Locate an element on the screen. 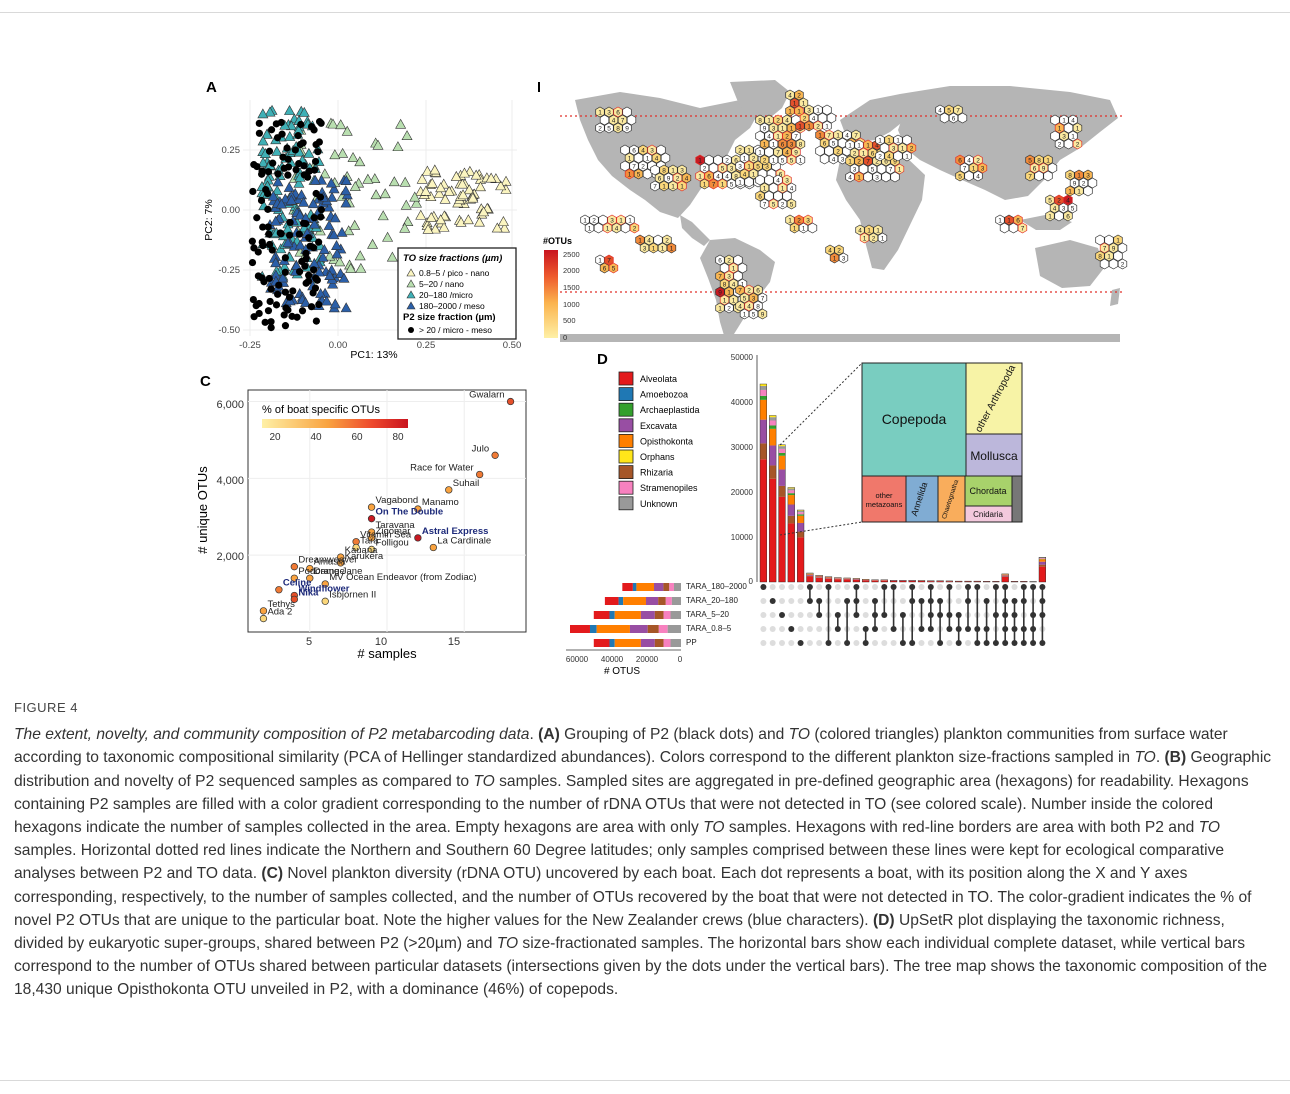  a-xtick: 0.25 is located at coordinates (426, 345).